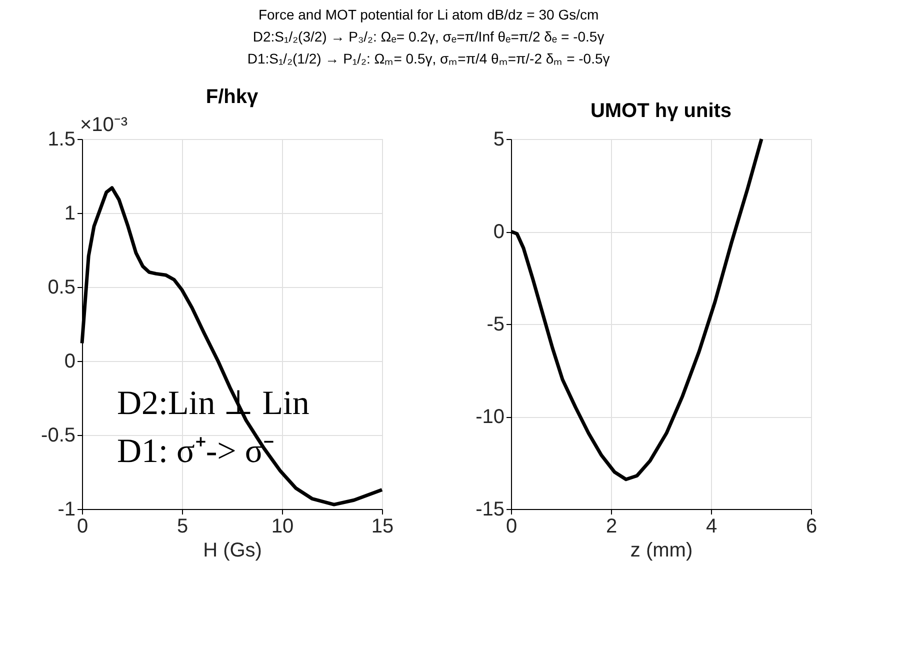 Image resolution: width=897 pixels, height=654 pixels. What do you see at coordinates (490, 417) in the screenshot?
I see `y-tick-label: -10` at bounding box center [490, 417].